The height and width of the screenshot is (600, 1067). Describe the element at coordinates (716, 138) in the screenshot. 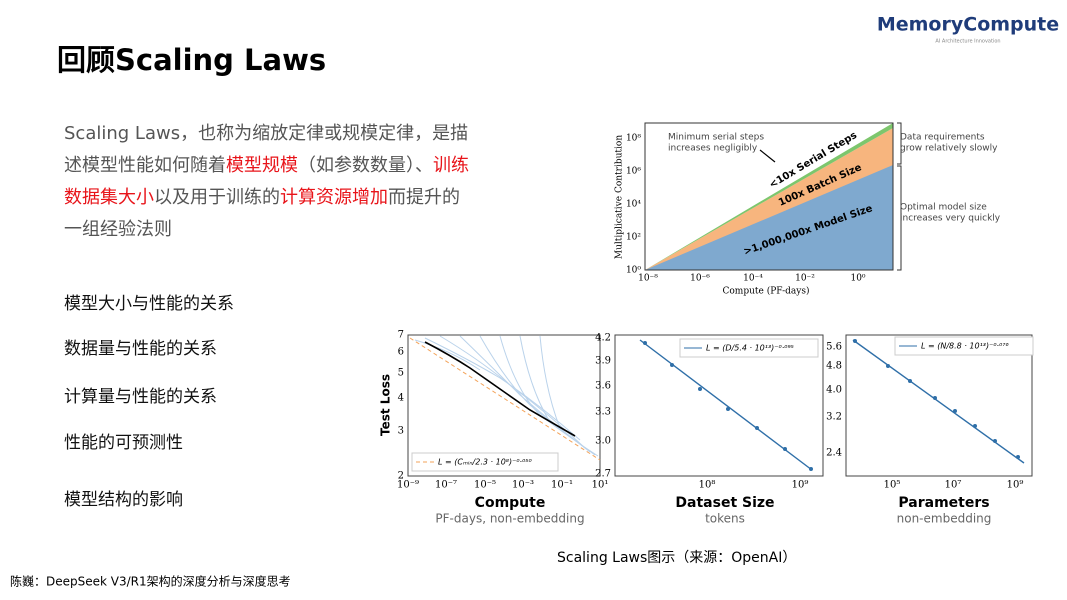

I see `note: Minimum serial steps` at that location.